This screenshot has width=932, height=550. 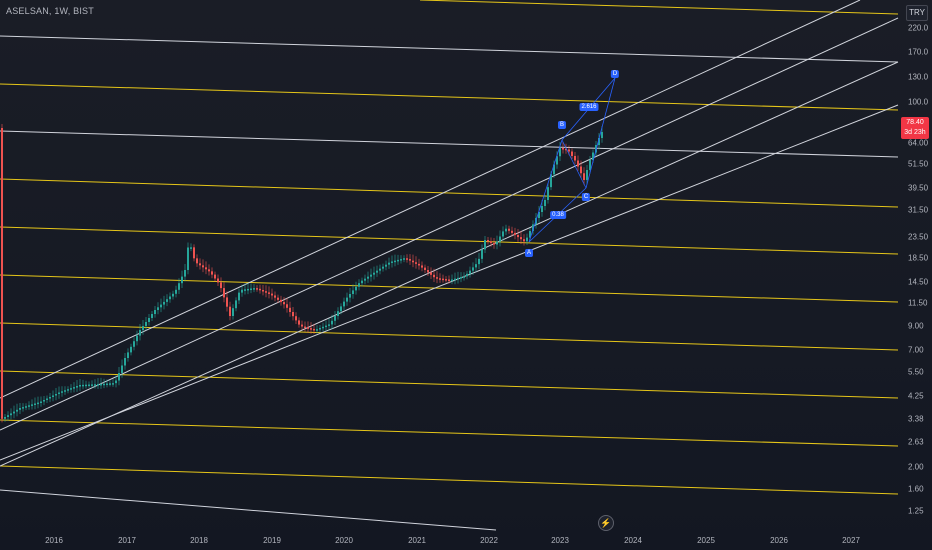 I want to click on time-tick-label: 2019, so click(x=272, y=540).